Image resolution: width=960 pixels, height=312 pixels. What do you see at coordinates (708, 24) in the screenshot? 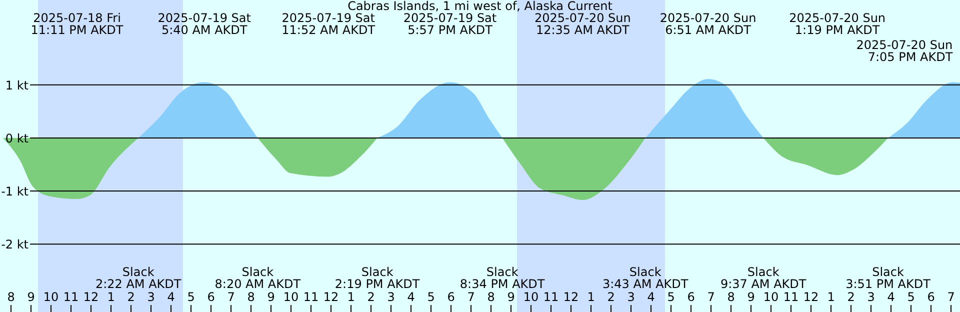
I see `annotation: 2025-07-20 Sun 6:51 AM AKDT` at bounding box center [708, 24].